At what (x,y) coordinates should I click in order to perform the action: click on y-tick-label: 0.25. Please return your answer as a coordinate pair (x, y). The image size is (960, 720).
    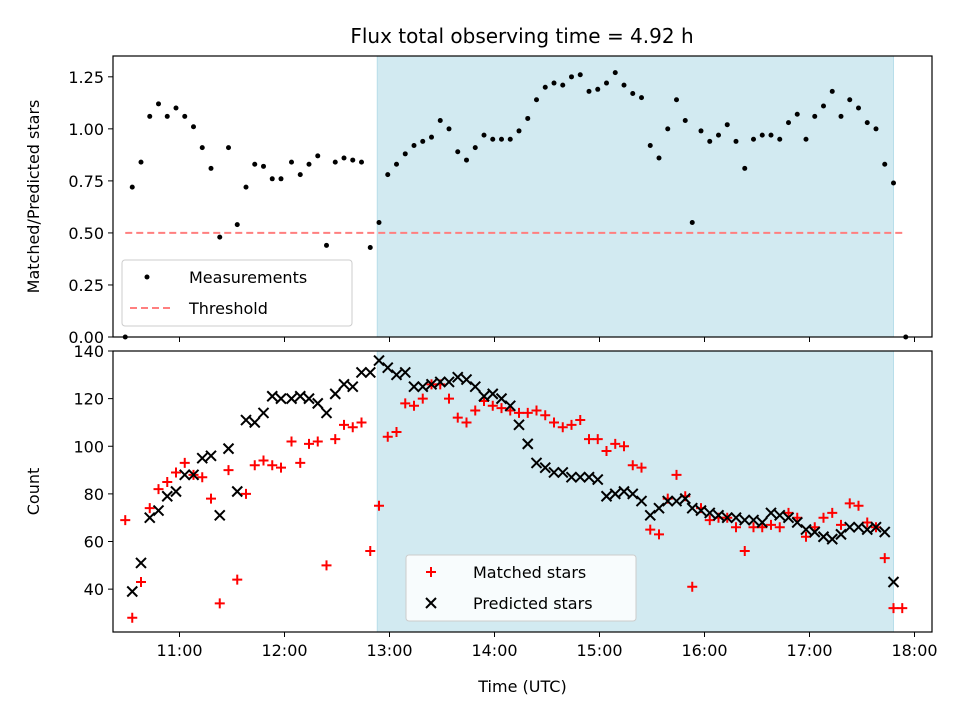
    Looking at the image, I should click on (86, 285).